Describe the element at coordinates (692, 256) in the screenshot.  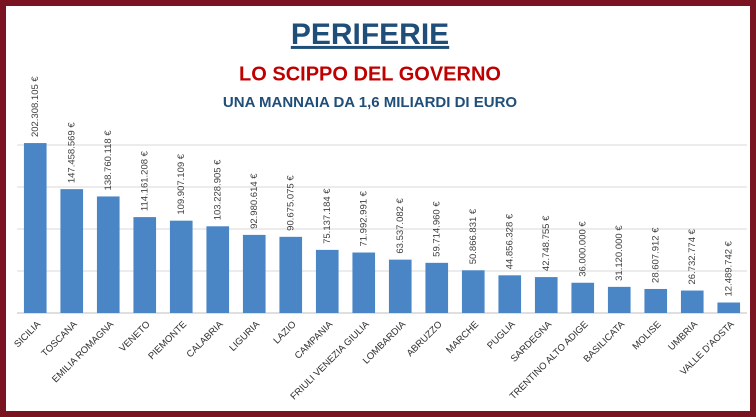
I see `data-label: 26.732.774 €` at that location.